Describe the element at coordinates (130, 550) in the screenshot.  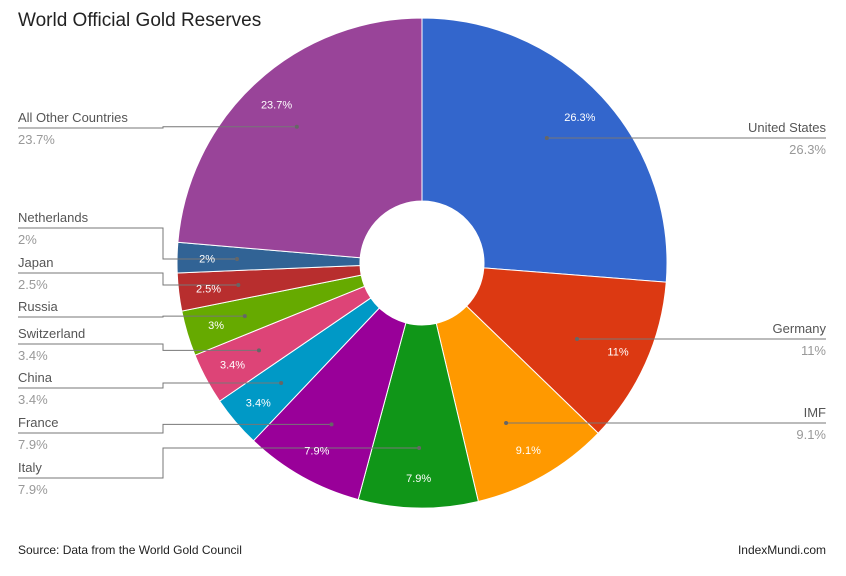
I see `source-note: Source: Data from the World Gold Council` at that location.